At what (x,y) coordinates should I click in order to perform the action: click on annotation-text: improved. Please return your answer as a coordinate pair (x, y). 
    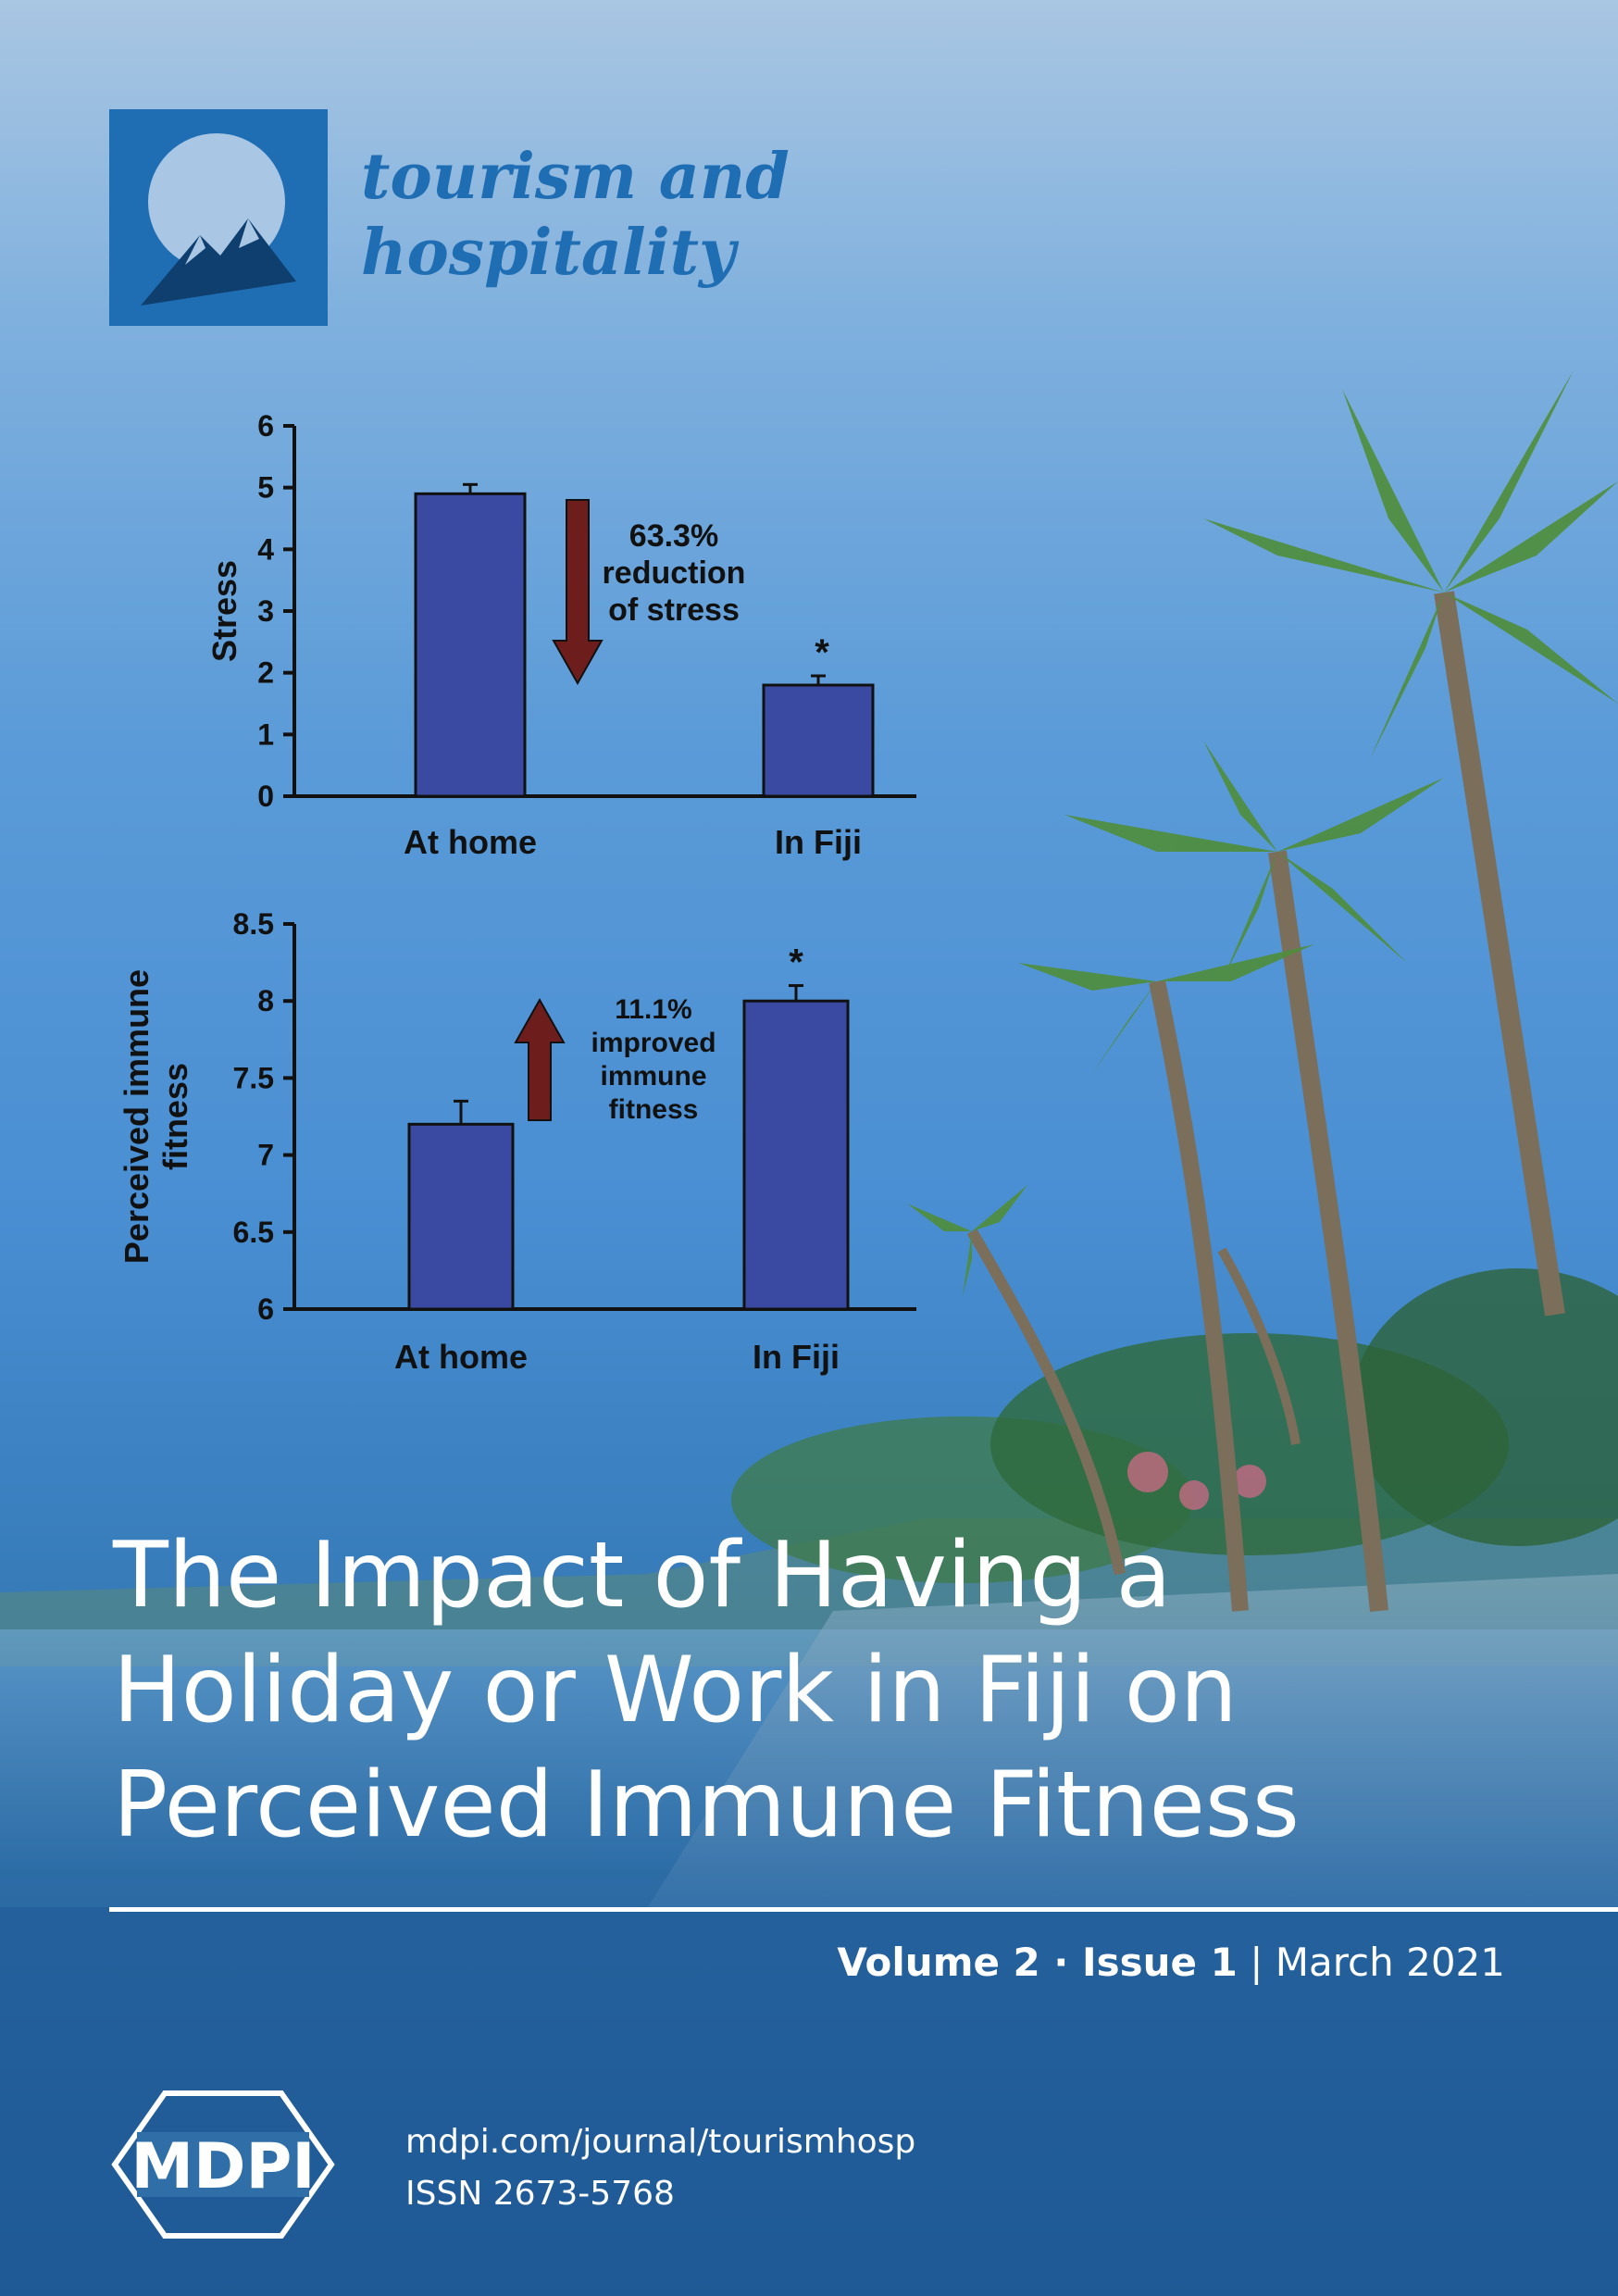
    Looking at the image, I should click on (653, 1043).